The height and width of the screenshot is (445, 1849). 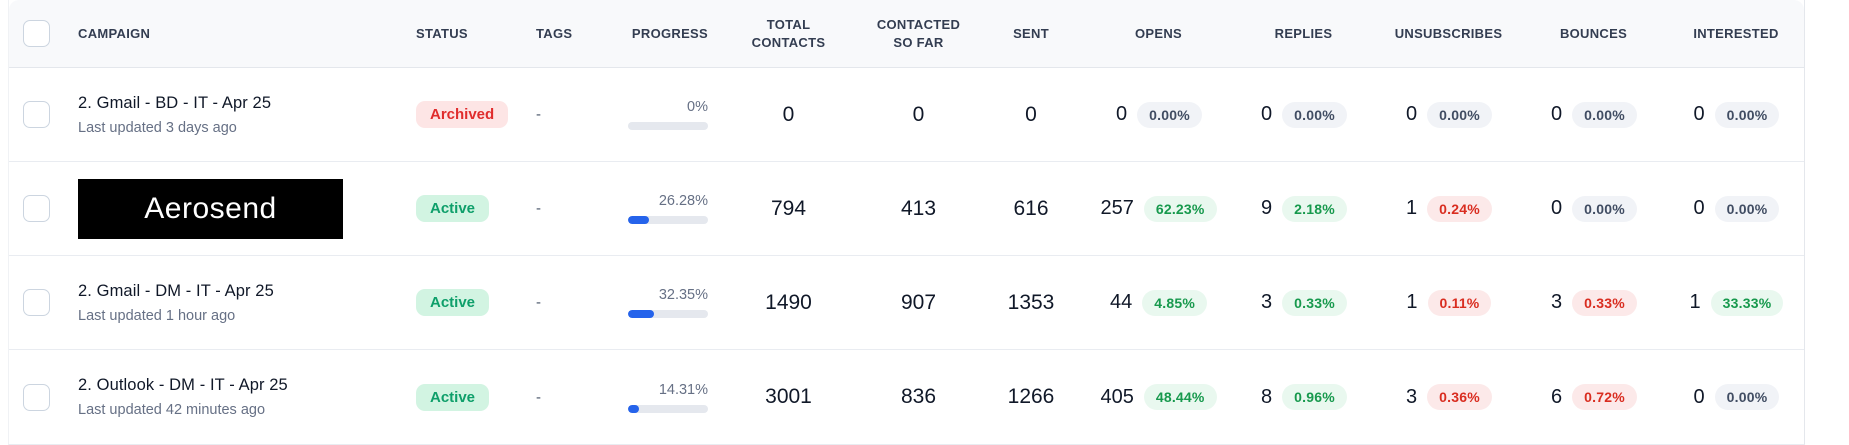 I want to click on column-header-campaign: CAMPAIGN, so click(x=114, y=33).